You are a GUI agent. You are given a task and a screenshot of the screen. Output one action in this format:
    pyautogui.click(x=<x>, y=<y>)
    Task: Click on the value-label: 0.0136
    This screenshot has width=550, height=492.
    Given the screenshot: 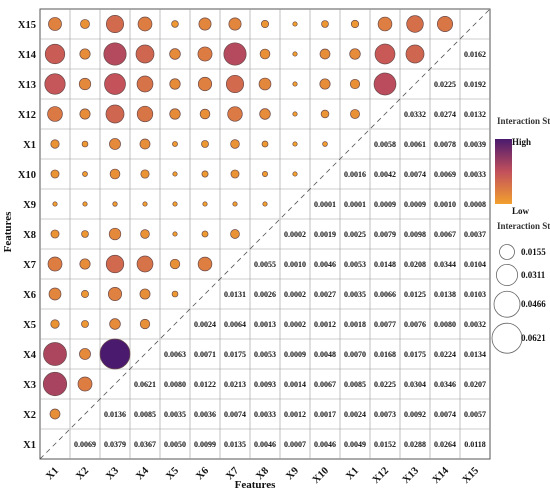 What is the action you would take?
    pyautogui.click(x=115, y=414)
    